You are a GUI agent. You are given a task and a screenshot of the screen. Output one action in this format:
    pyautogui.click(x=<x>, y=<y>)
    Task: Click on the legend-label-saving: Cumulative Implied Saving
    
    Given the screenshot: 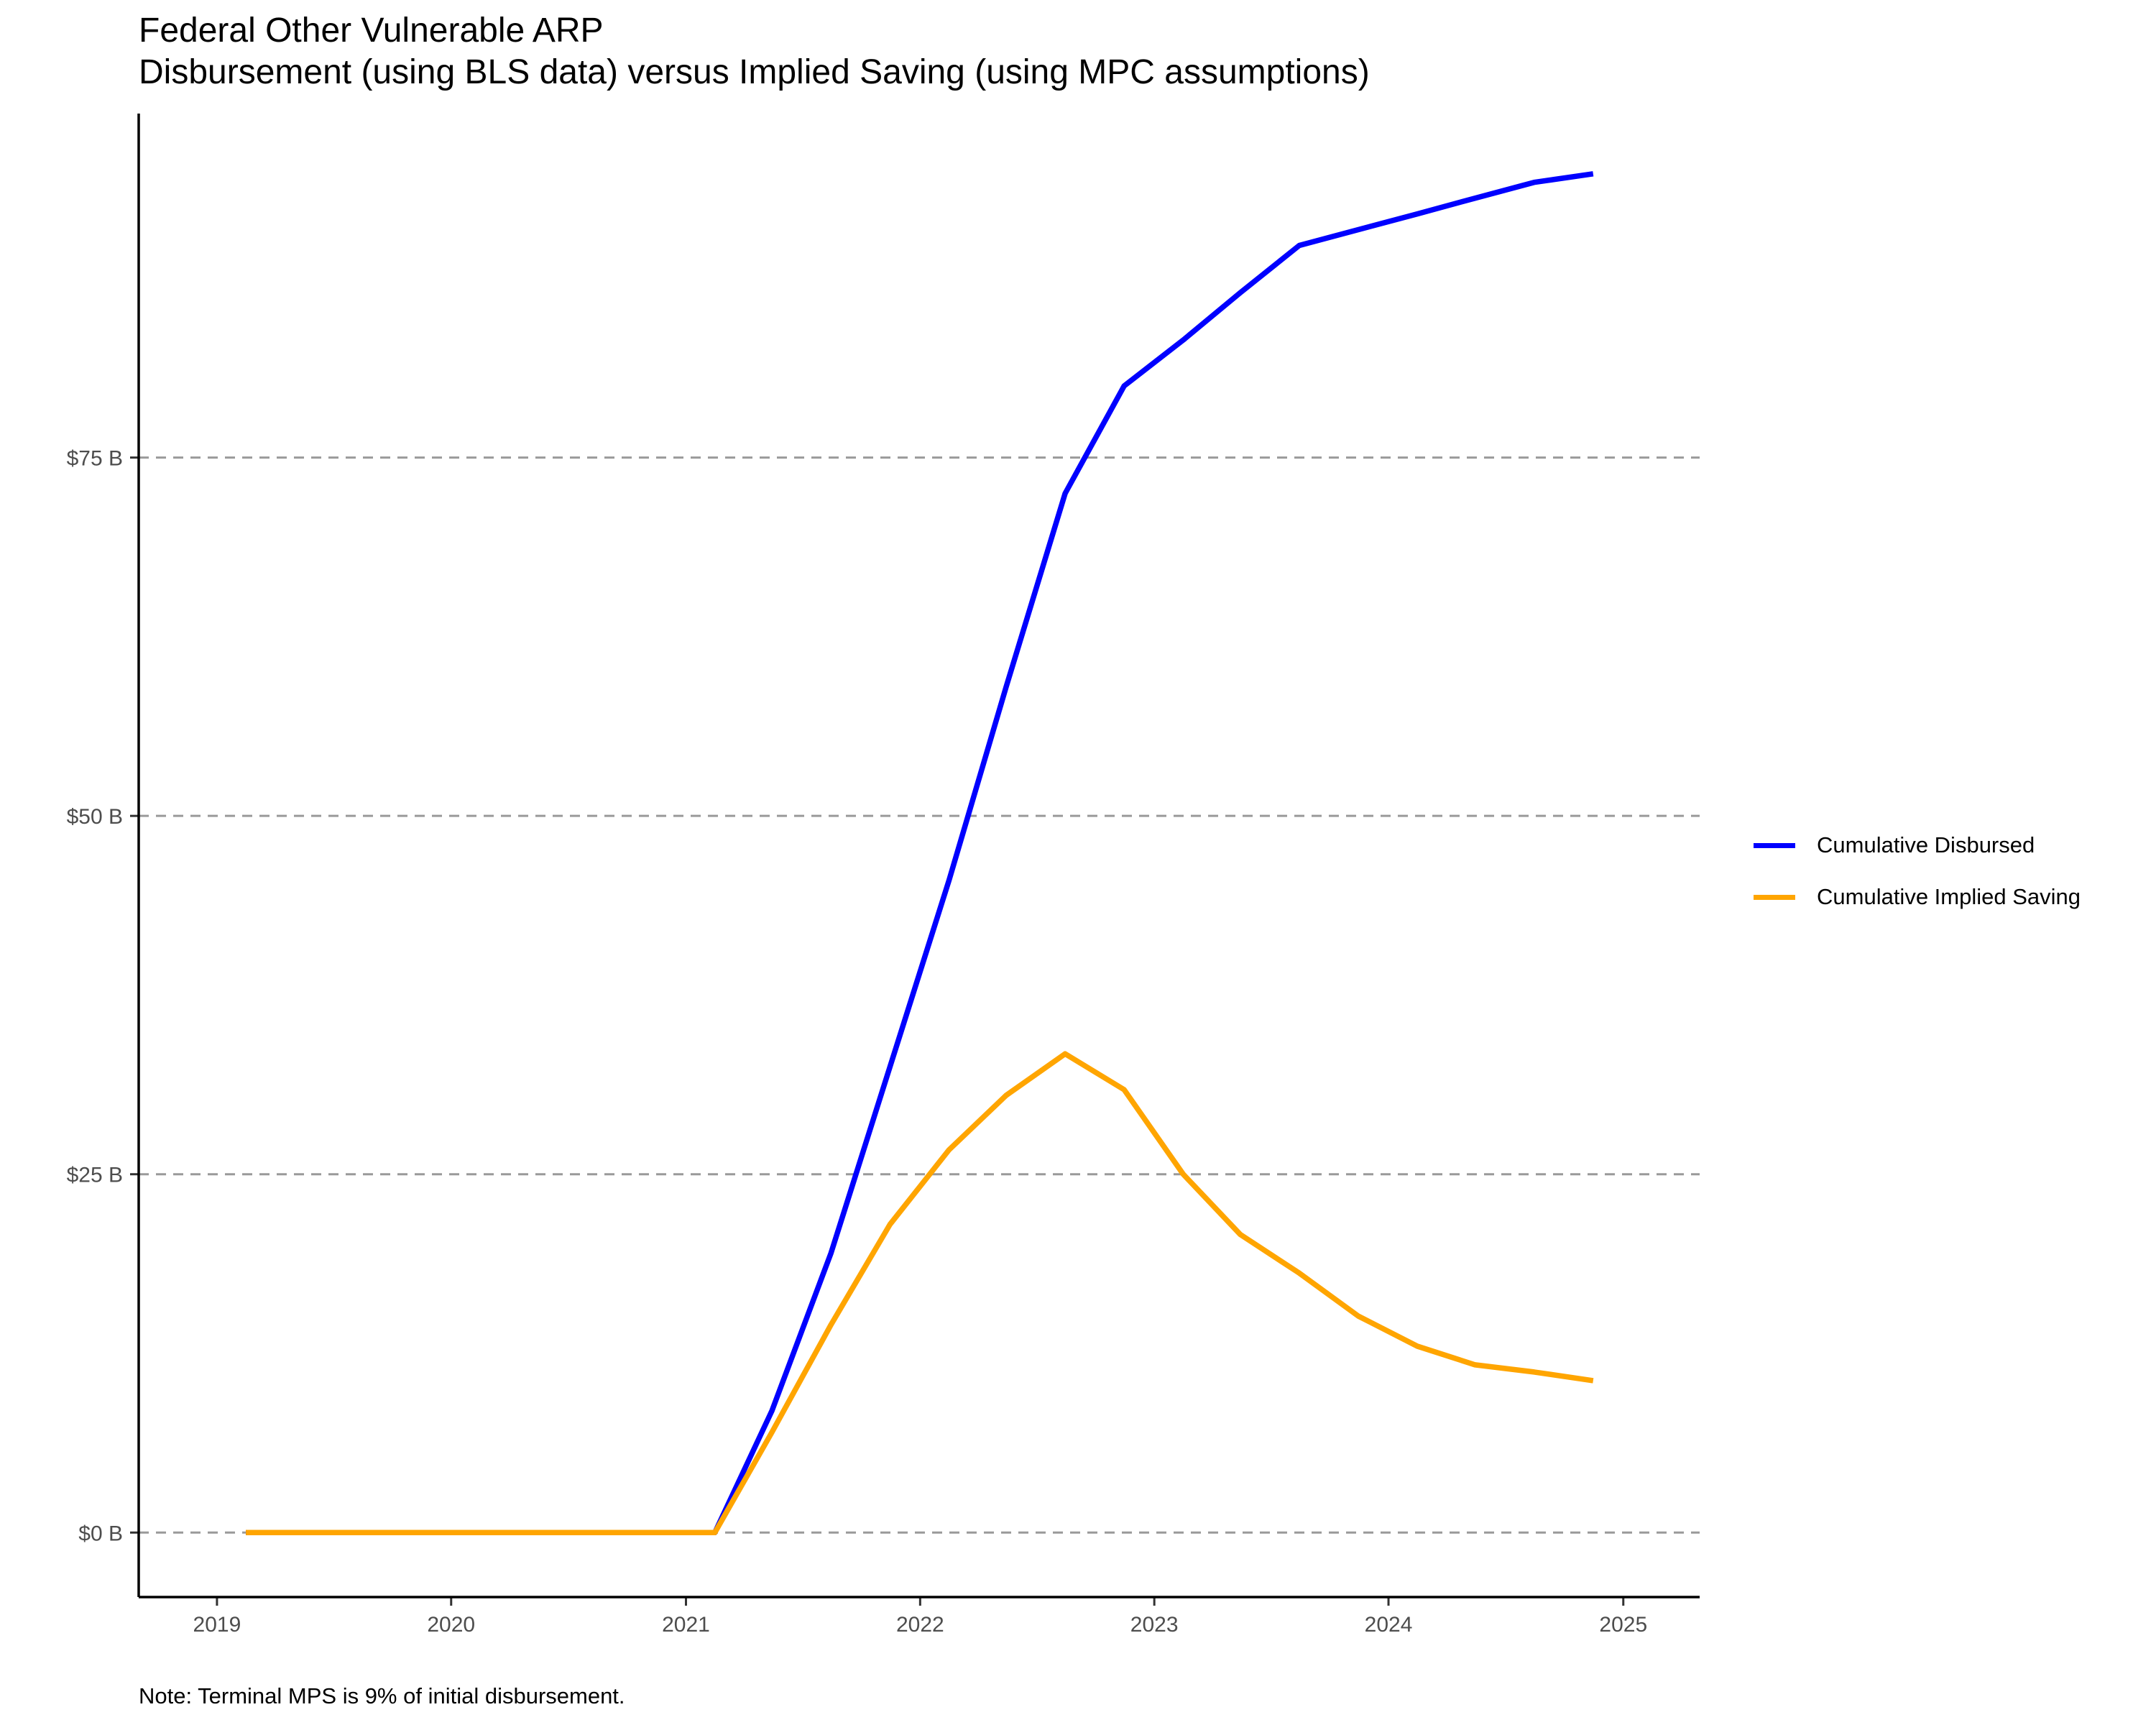 What is the action you would take?
    pyautogui.click(x=1949, y=896)
    